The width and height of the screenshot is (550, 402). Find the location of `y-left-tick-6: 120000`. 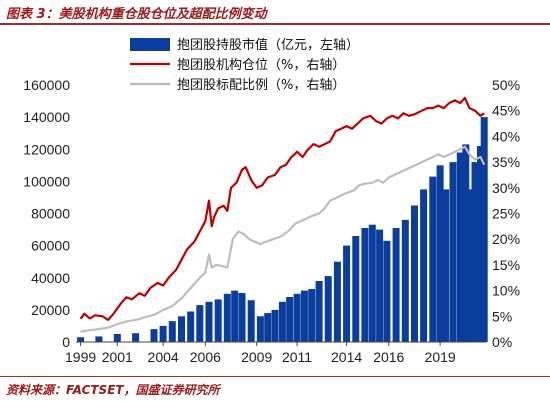

y-left-tick-6: 120000 is located at coordinates (46, 149).